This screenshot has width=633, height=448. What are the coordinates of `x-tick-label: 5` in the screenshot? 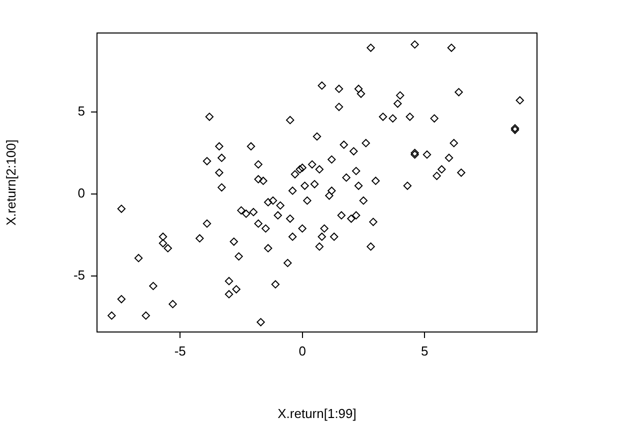 It's located at (424, 350).